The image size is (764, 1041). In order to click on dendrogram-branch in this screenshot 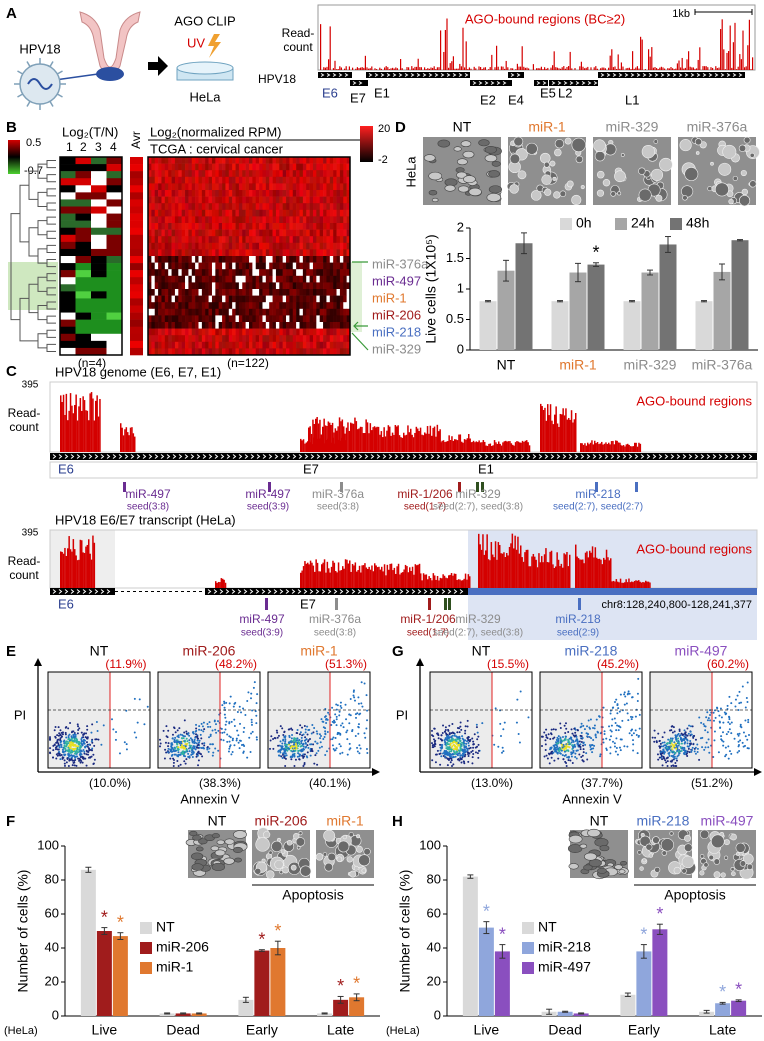, I will do `click(51, 248)`.